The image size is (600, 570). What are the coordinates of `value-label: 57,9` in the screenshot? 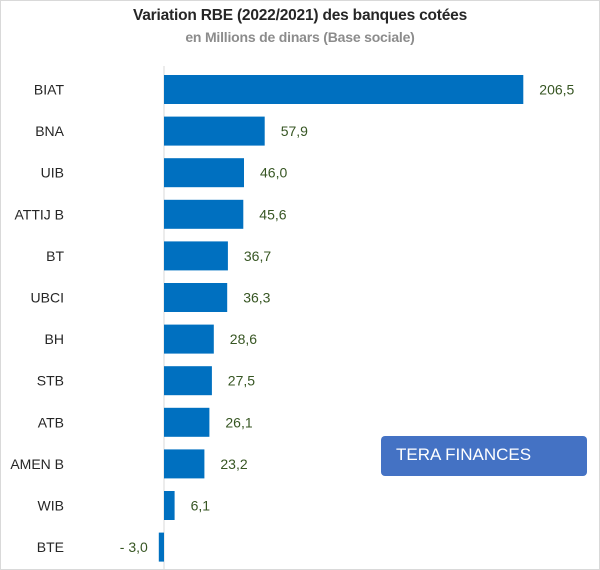 It's located at (294, 131).